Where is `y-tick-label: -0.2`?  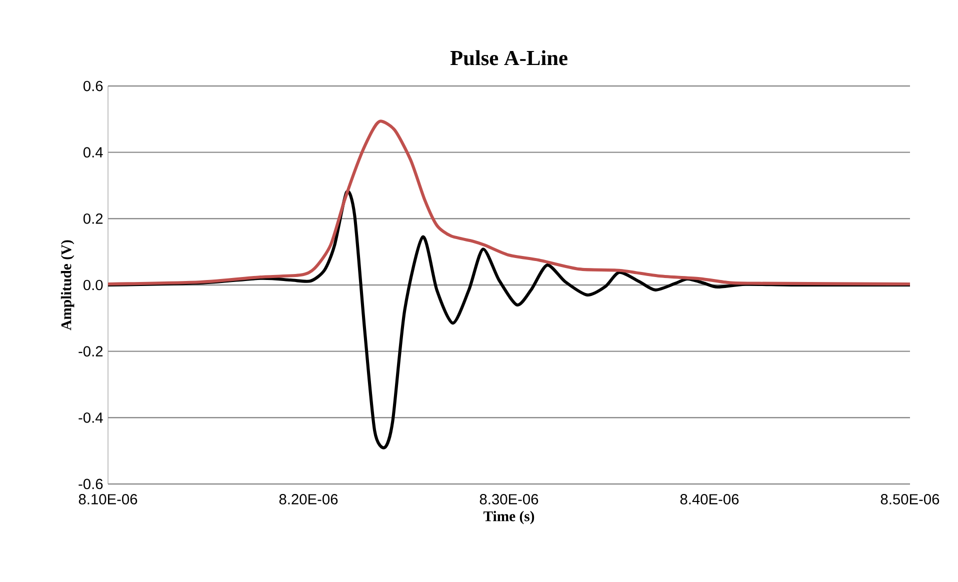 y-tick-label: -0.2 is located at coordinates (90, 351).